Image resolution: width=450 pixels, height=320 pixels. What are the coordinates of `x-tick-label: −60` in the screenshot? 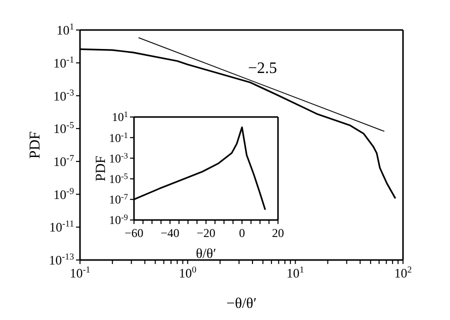 It's located at (134, 233).